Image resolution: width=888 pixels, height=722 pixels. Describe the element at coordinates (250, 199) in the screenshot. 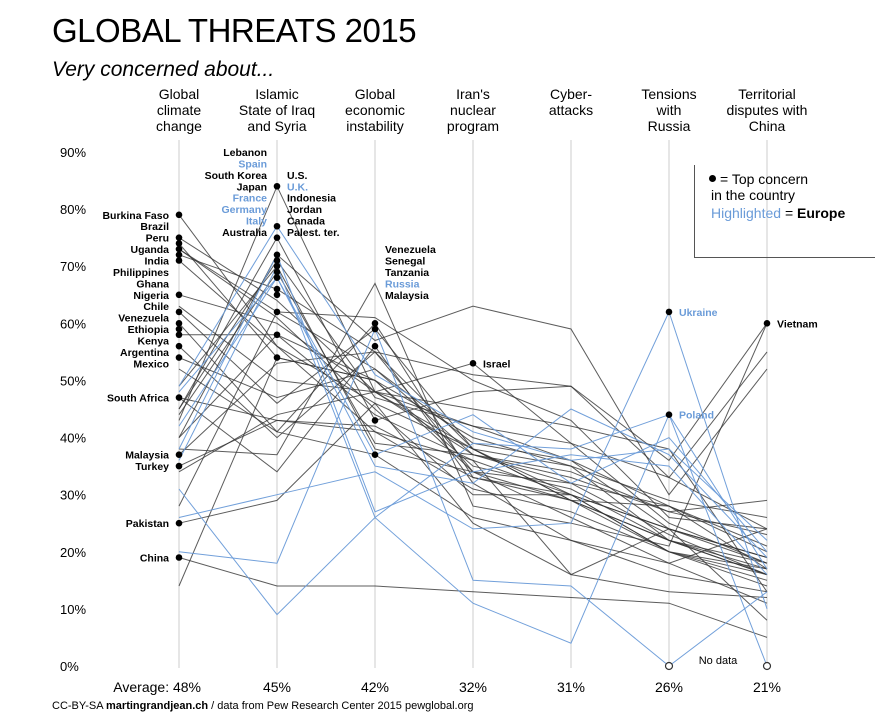

I see `country-label: France` at that location.